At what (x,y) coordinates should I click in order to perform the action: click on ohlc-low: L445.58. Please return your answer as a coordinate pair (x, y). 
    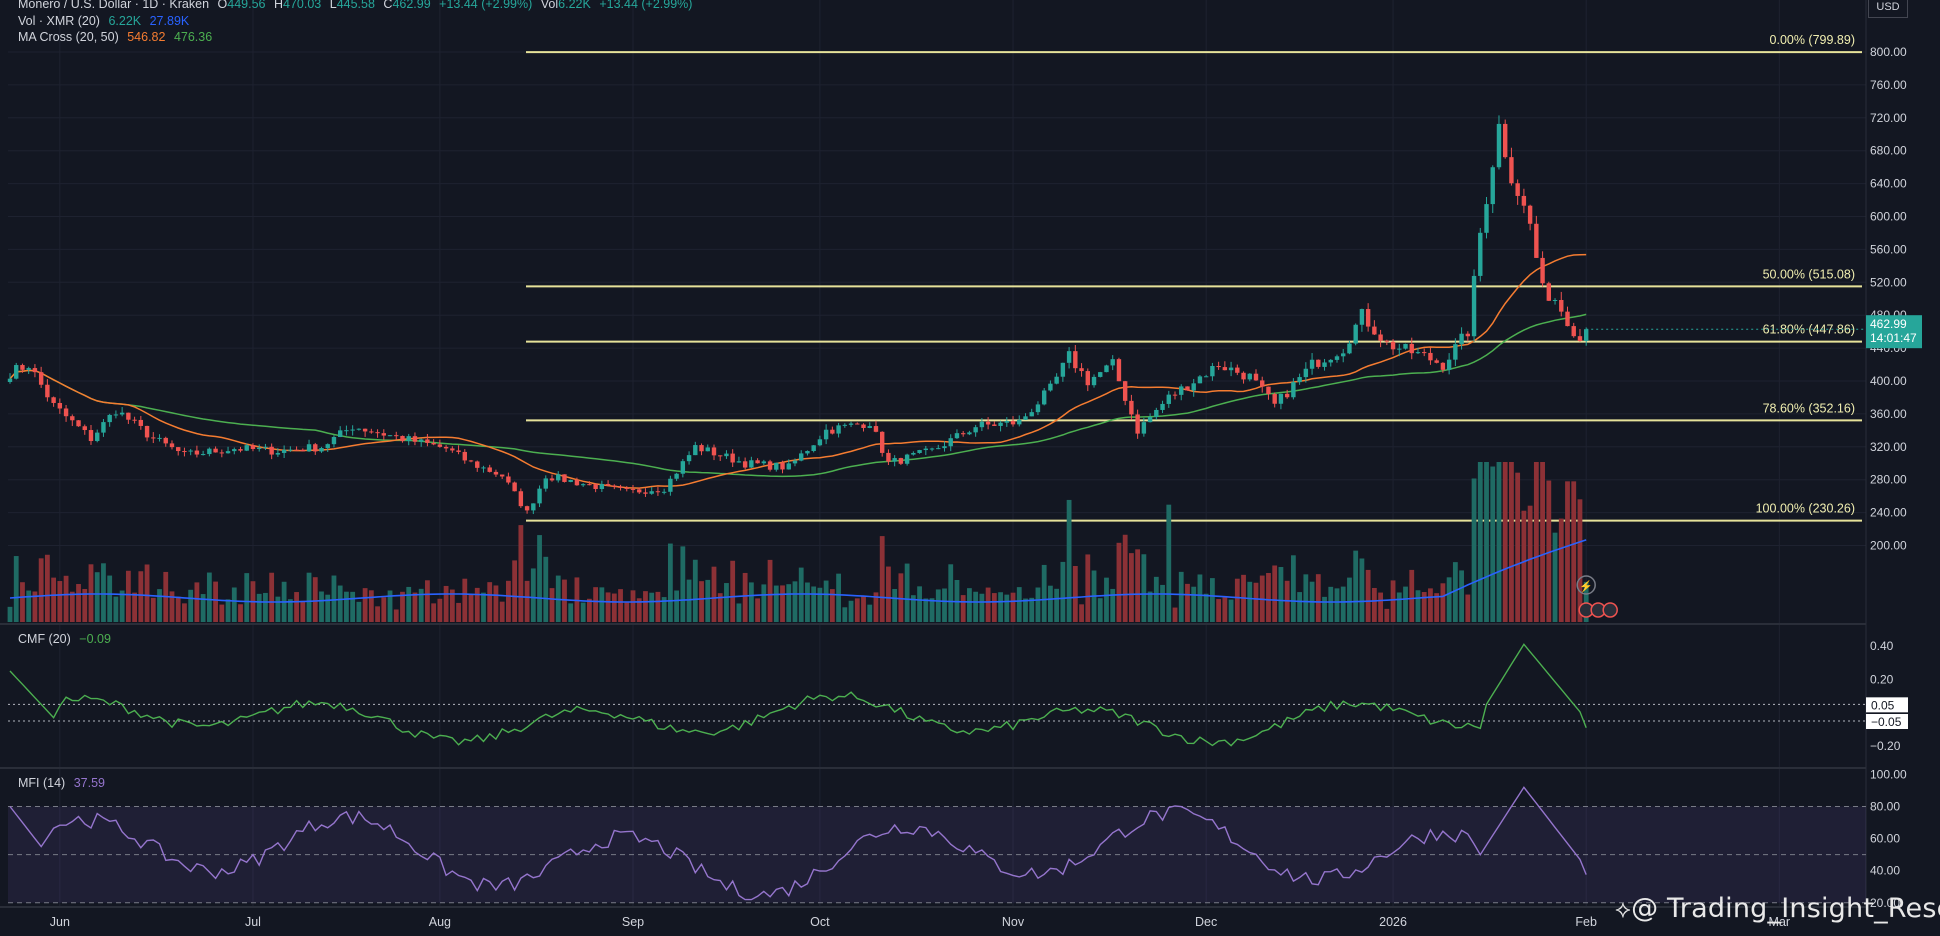
    Looking at the image, I should click on (352, 5).